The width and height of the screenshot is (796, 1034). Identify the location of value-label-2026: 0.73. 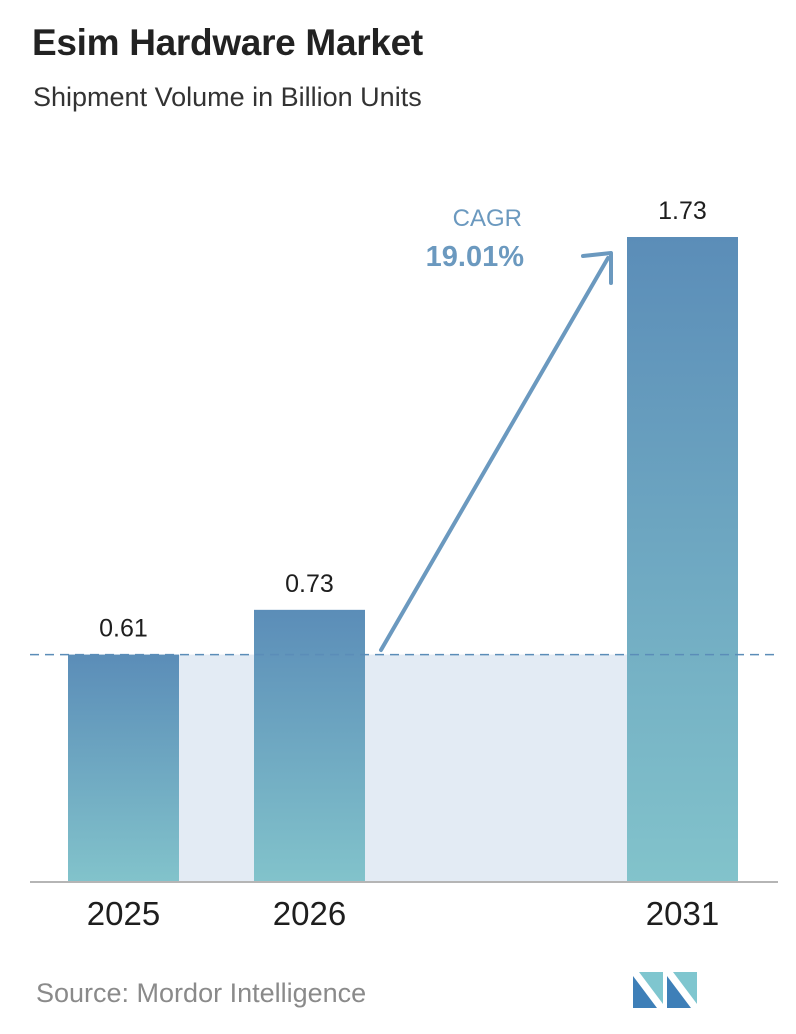
(309, 584).